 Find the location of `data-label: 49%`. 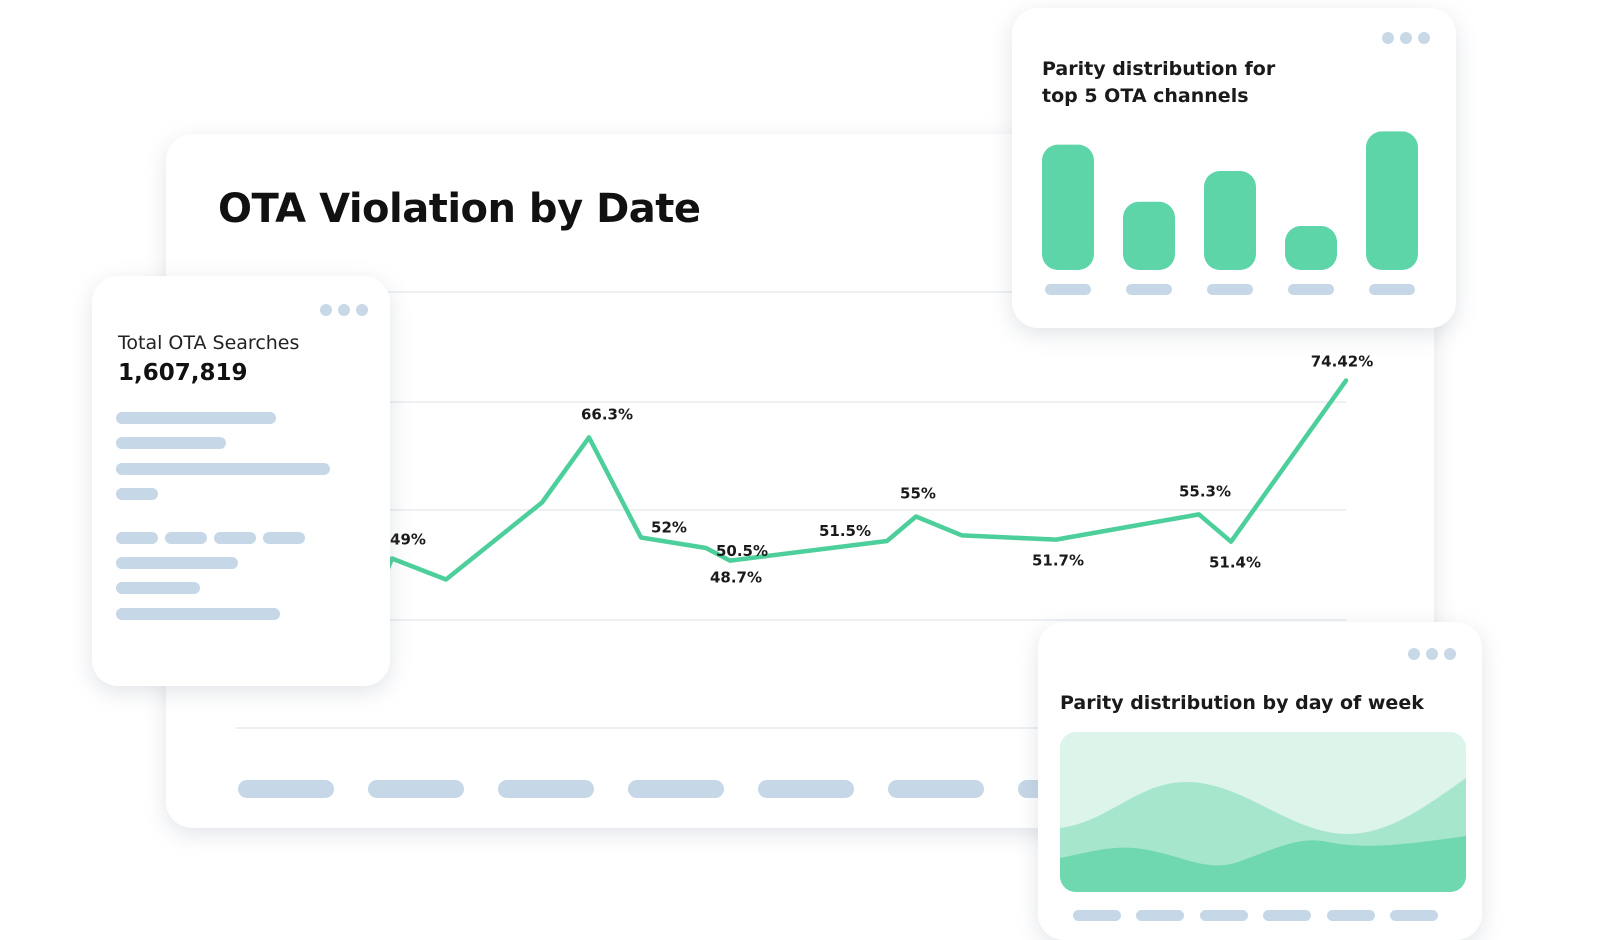

data-label: 49% is located at coordinates (408, 540).